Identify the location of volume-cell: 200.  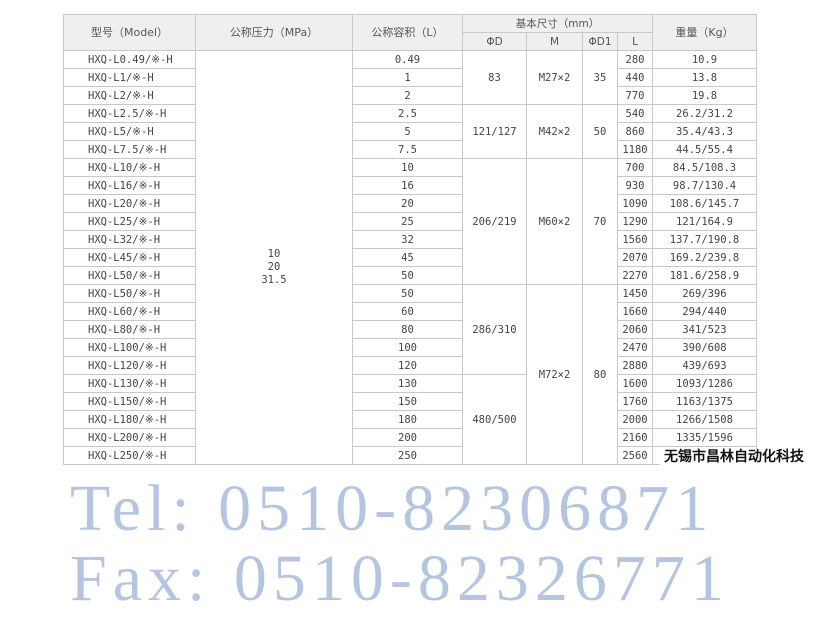
(407, 437).